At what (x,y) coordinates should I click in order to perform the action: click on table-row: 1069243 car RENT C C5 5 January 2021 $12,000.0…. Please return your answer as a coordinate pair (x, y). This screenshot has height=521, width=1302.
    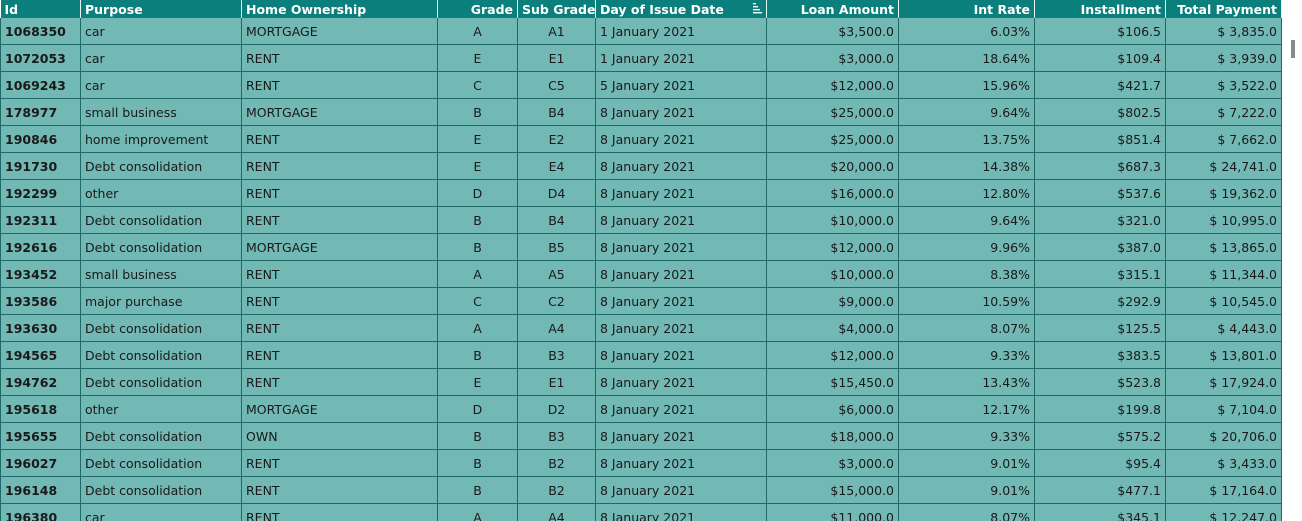
    Looking at the image, I should click on (641, 85).